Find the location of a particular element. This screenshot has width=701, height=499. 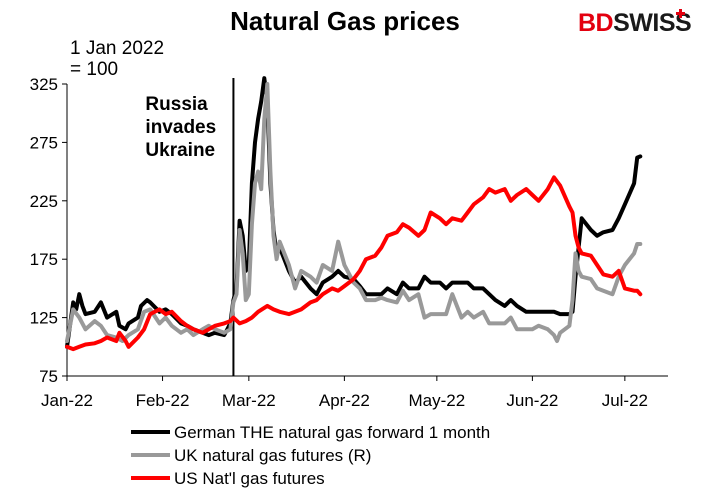

plus-icon is located at coordinates (680, 13).